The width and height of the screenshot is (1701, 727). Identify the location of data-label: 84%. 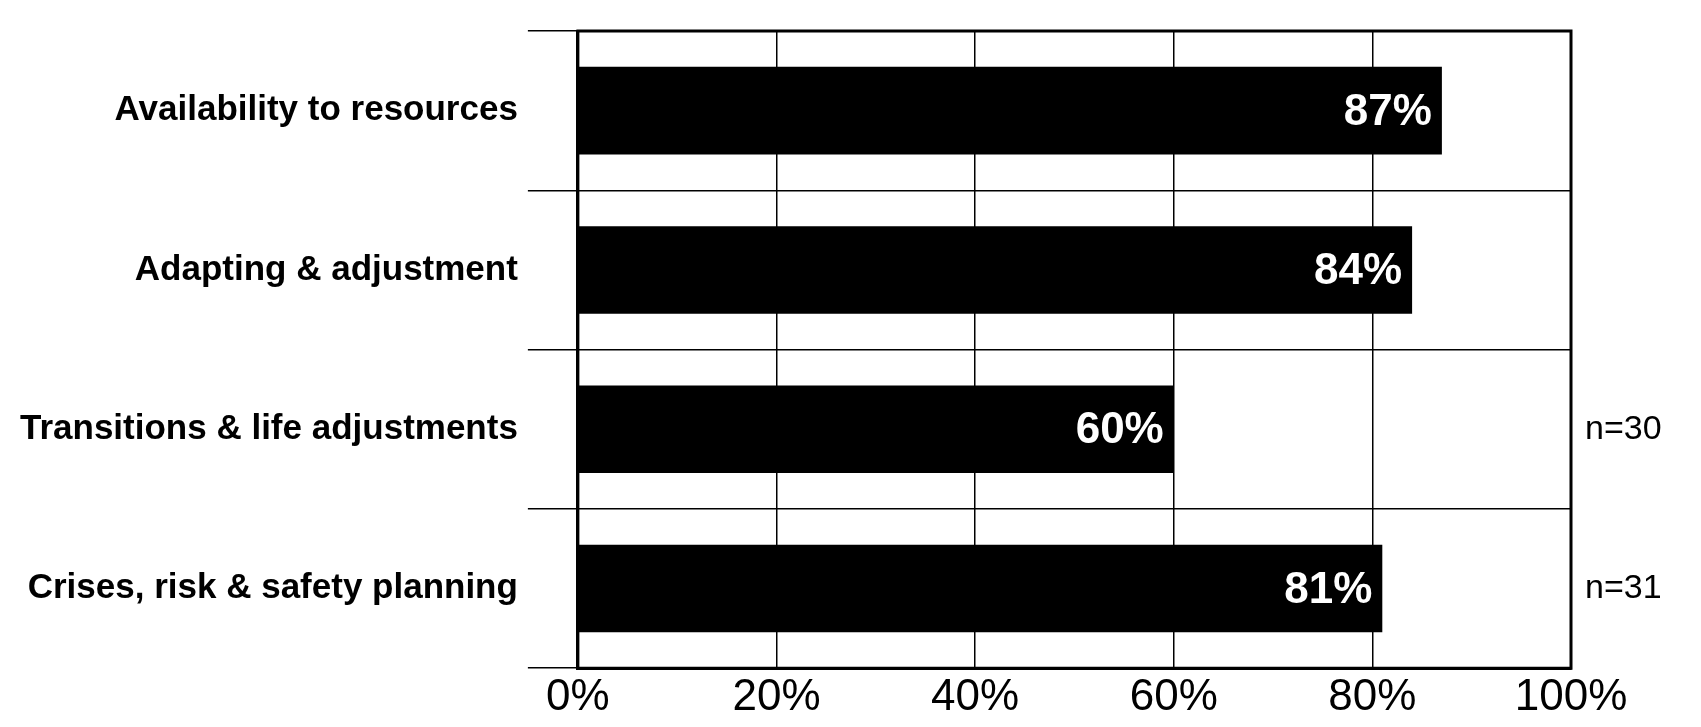
(1358, 269).